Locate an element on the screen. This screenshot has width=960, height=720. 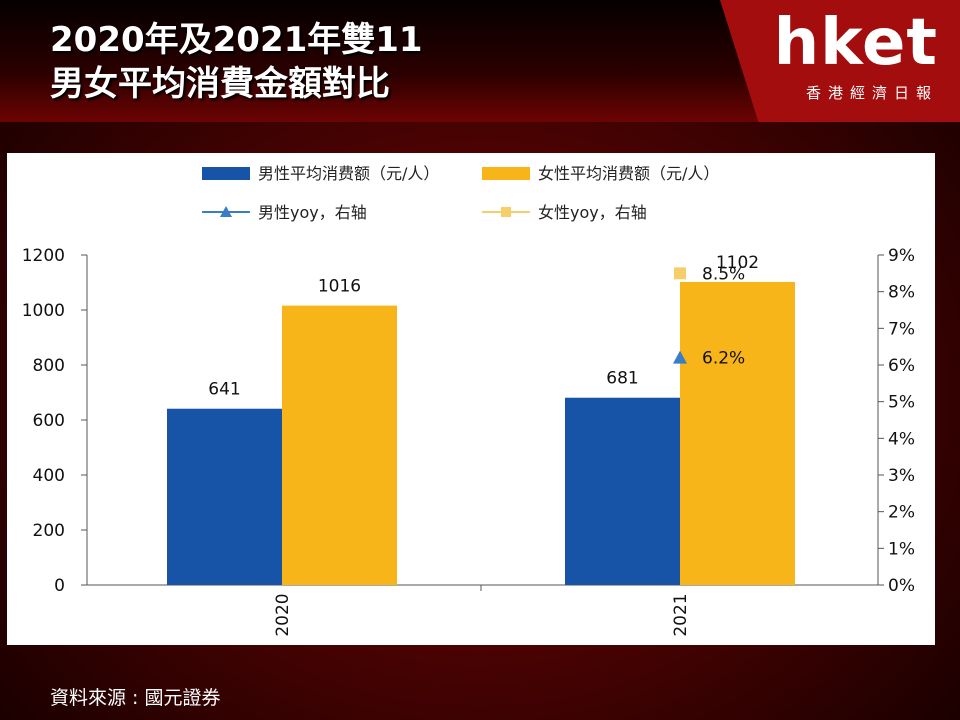
male-yoy-marker-2021 is located at coordinates (680, 357).